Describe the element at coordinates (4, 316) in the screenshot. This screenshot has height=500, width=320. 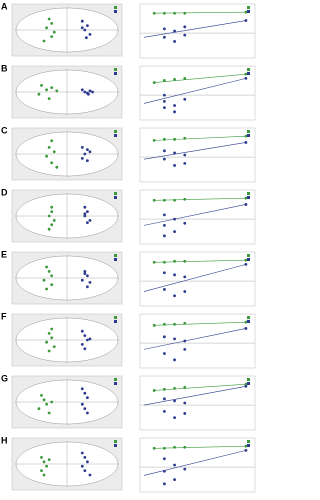
I see `panel-label: F` at that location.